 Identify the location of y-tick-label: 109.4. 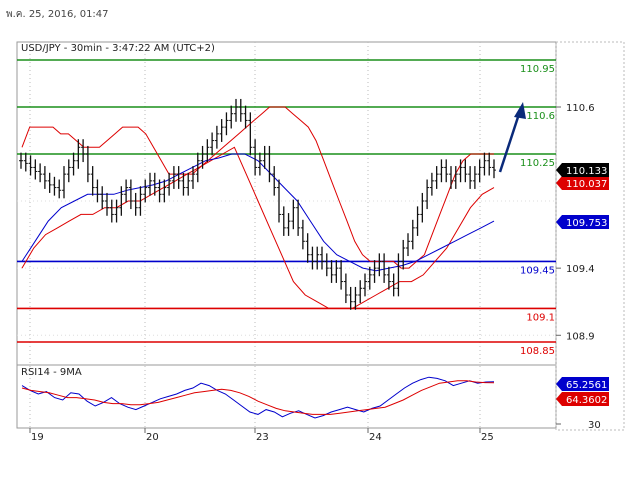
(580, 269).